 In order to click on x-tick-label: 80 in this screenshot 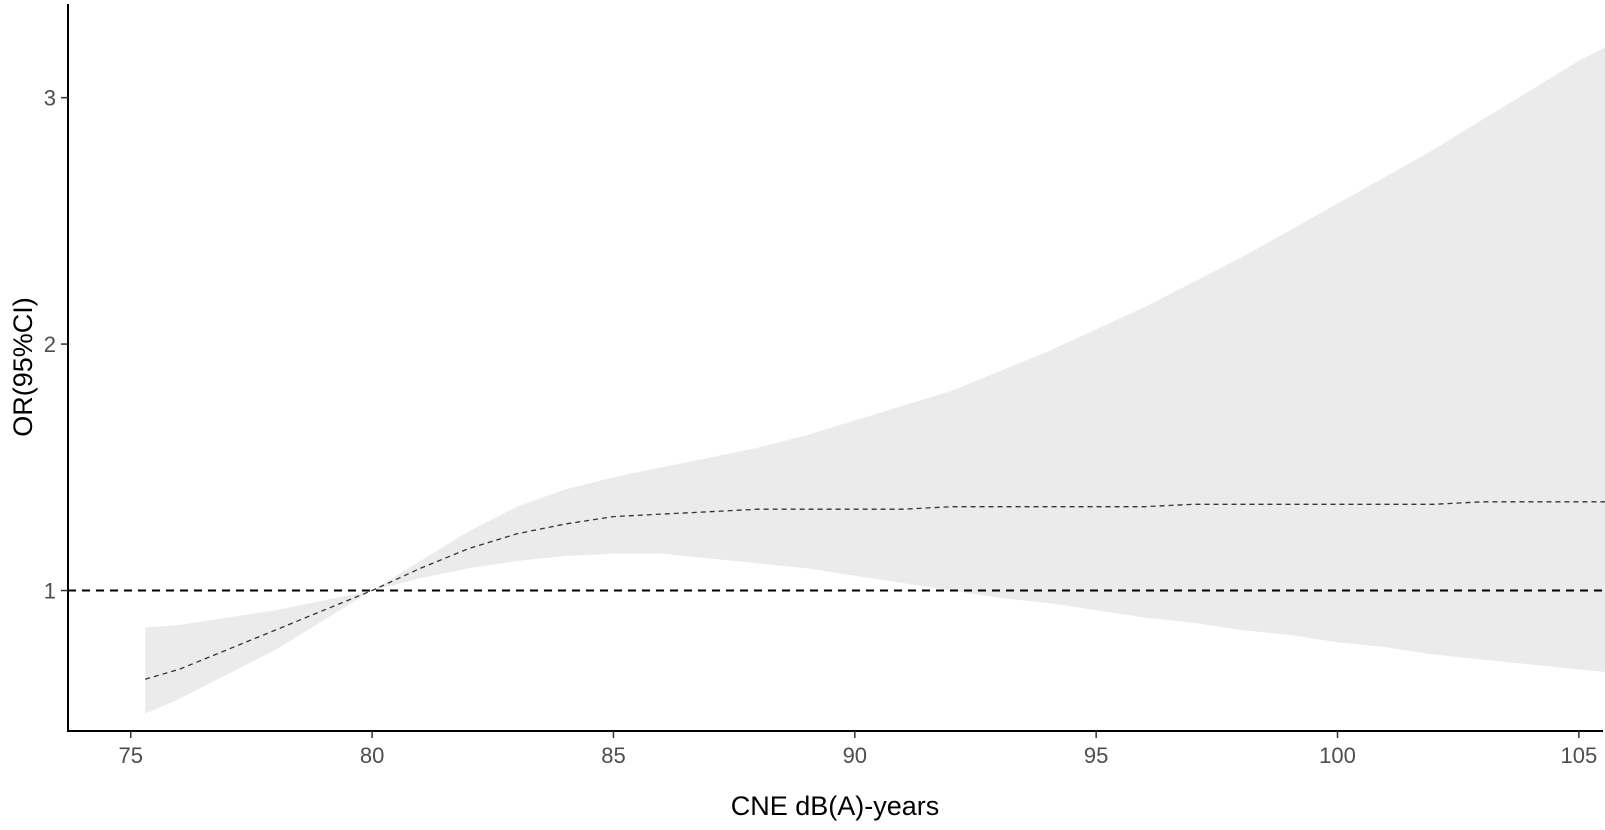, I will do `click(372, 755)`.